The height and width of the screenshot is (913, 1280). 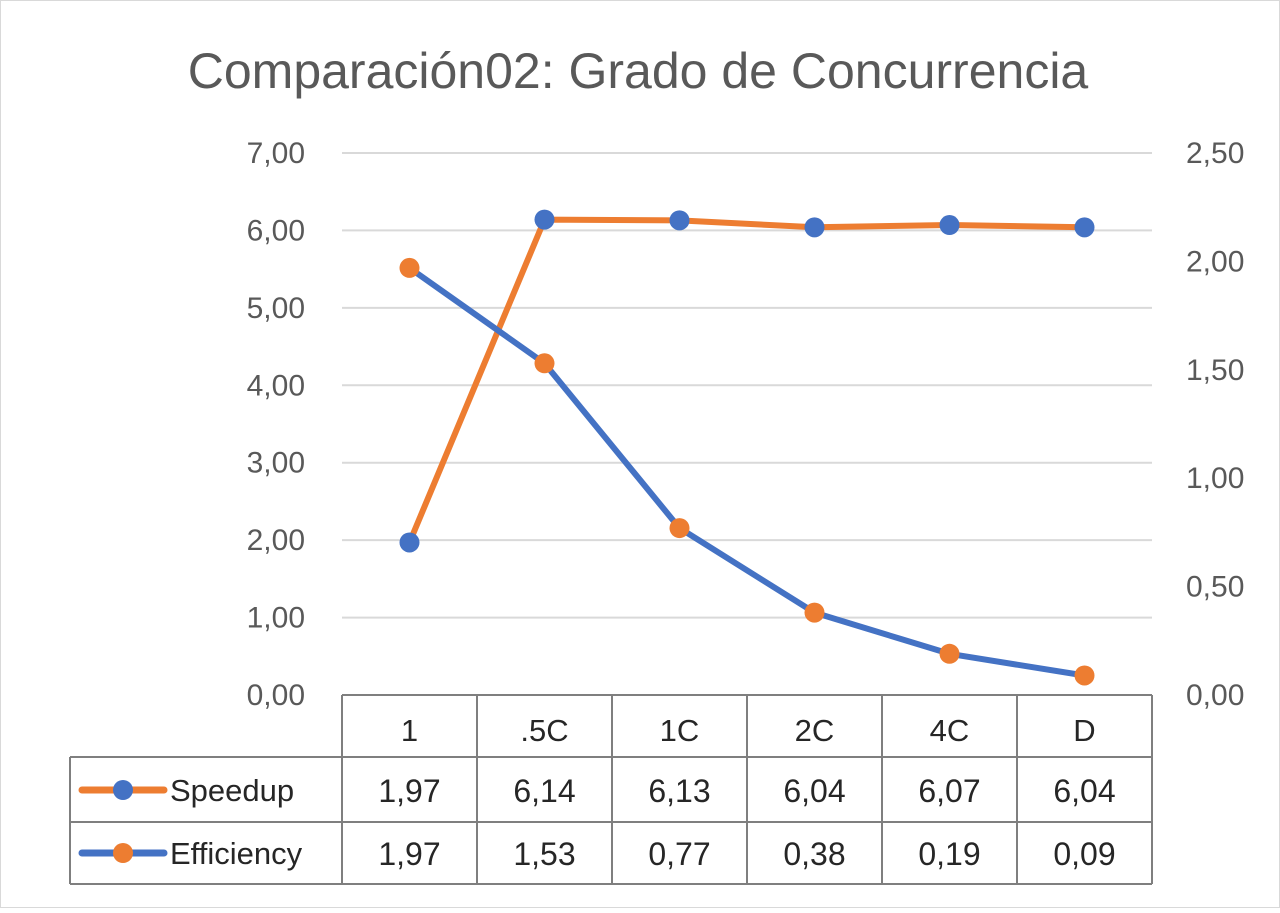 I want to click on left-axis-tick-label: 3,00, so click(x=276, y=463).